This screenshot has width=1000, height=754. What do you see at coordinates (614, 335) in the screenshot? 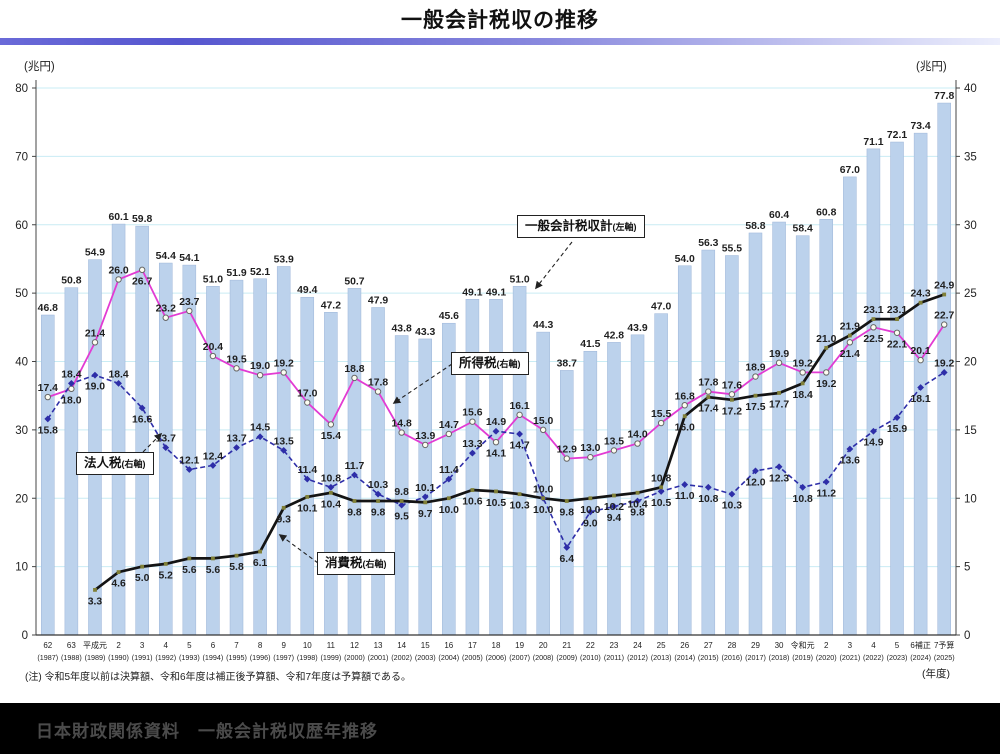
I see `svg-text: 42.8` at bounding box center [614, 335].